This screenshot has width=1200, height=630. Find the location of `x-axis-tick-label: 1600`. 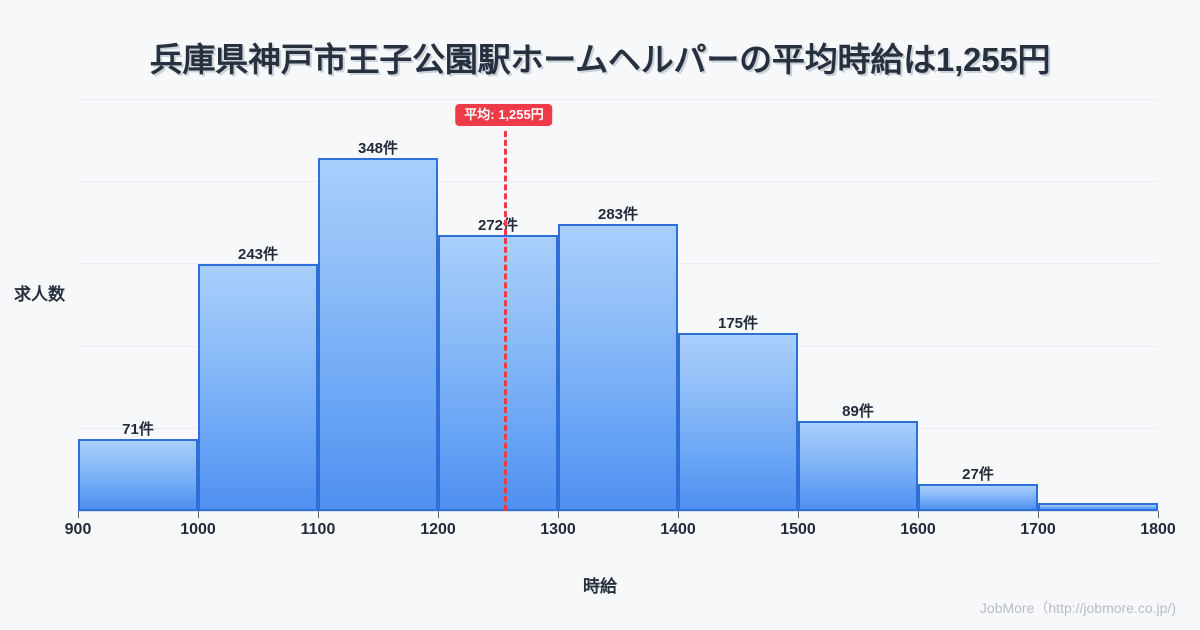

x-axis-tick-label: 1600 is located at coordinates (918, 529).